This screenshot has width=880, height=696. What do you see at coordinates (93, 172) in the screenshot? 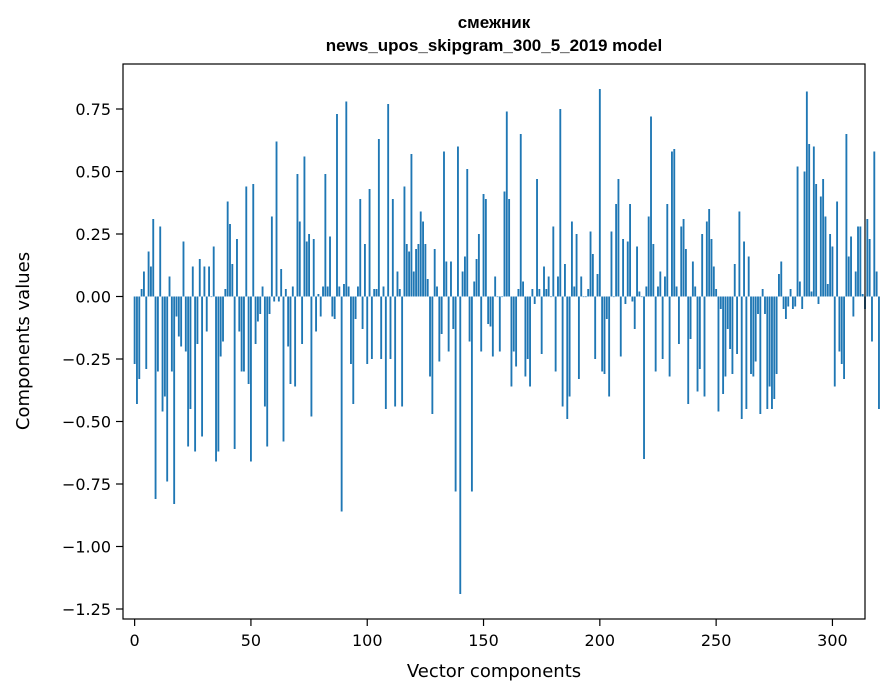
I see `y-tick-label: 0.50` at bounding box center [93, 172].